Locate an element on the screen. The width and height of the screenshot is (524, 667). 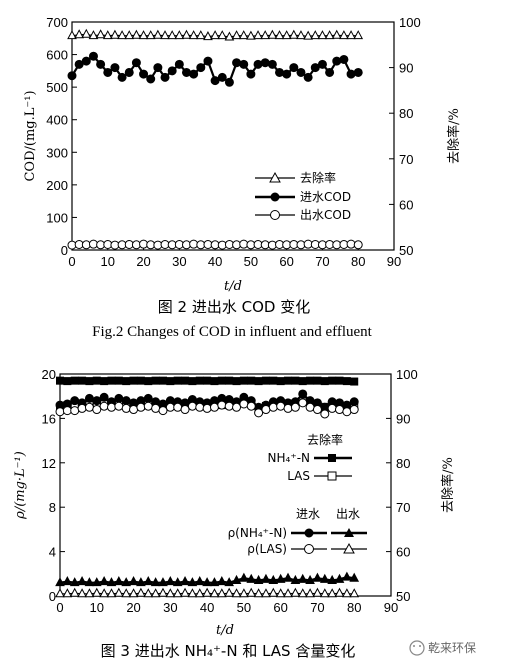
cod-ytick-left-label: 300 is located at coordinates (57, 152).